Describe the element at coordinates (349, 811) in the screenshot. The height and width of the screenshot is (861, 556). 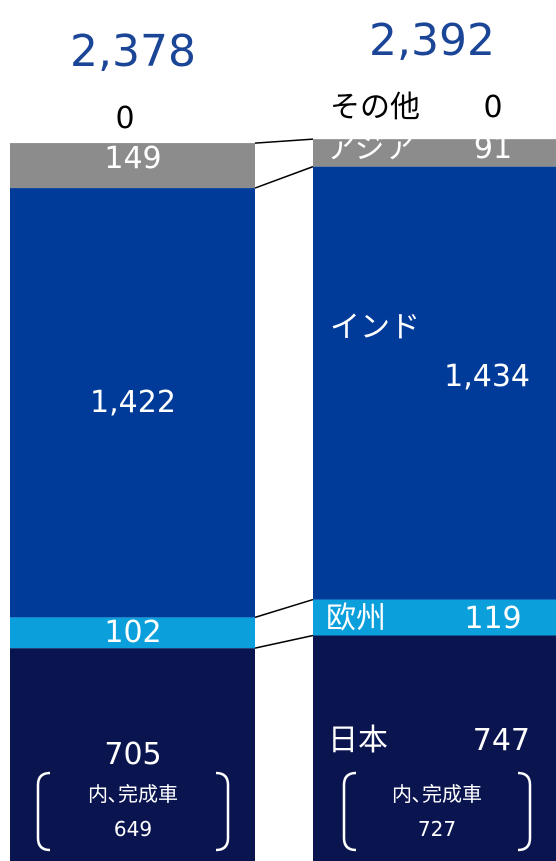
I see `bracket-right-open` at that location.